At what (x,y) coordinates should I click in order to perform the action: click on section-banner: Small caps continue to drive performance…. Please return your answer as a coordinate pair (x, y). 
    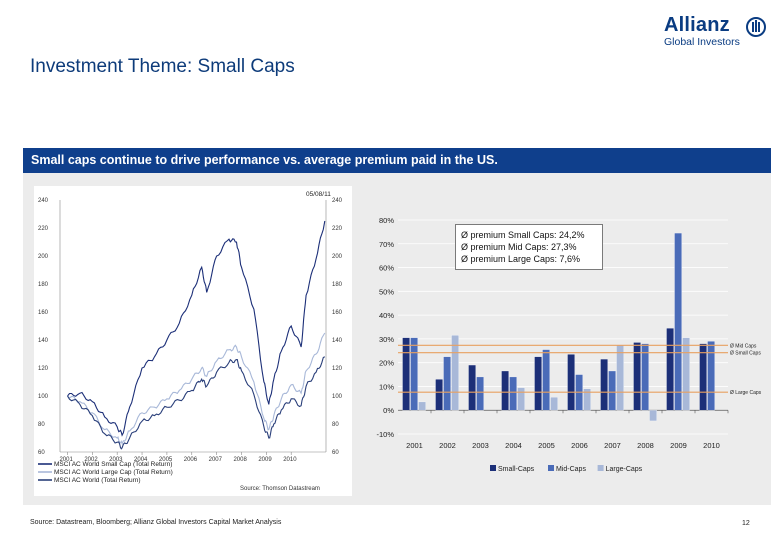
    Looking at the image, I should click on (397, 160).